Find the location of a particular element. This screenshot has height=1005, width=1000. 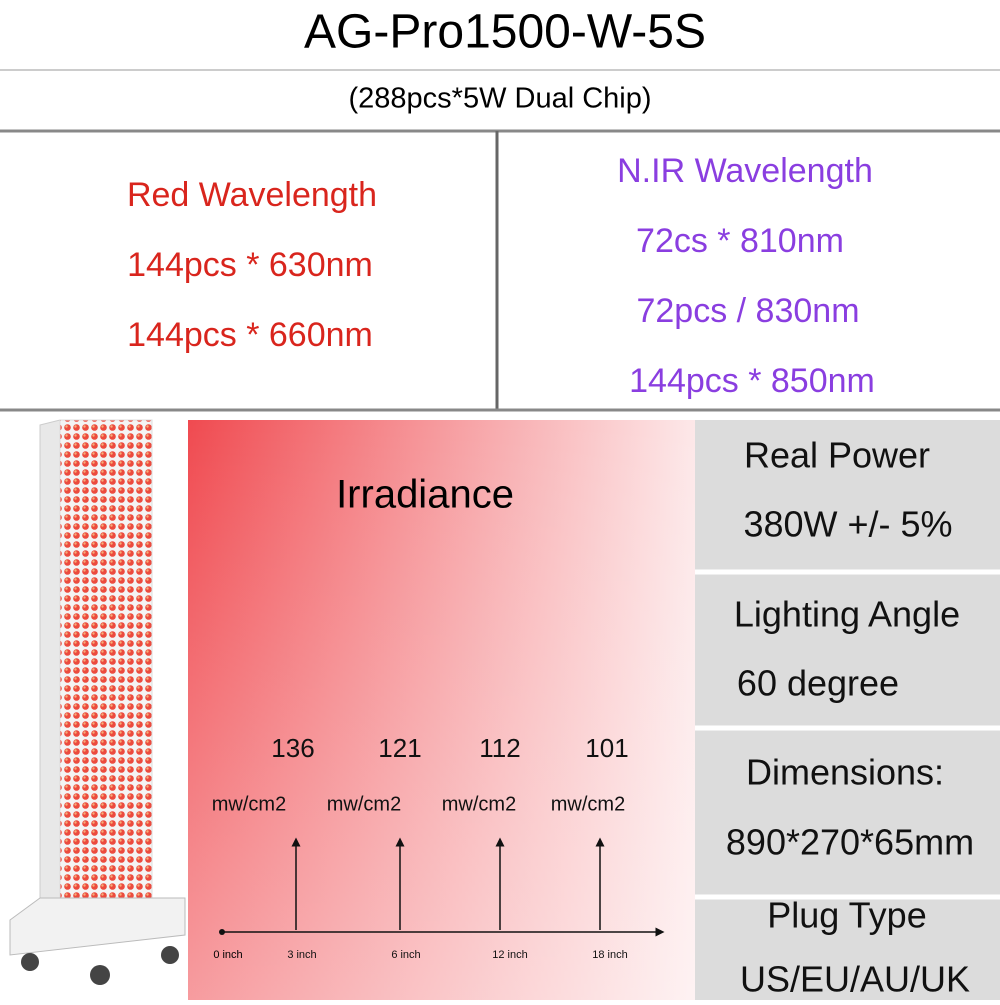

spec-value: 890*270*65mm is located at coordinates (850, 842).